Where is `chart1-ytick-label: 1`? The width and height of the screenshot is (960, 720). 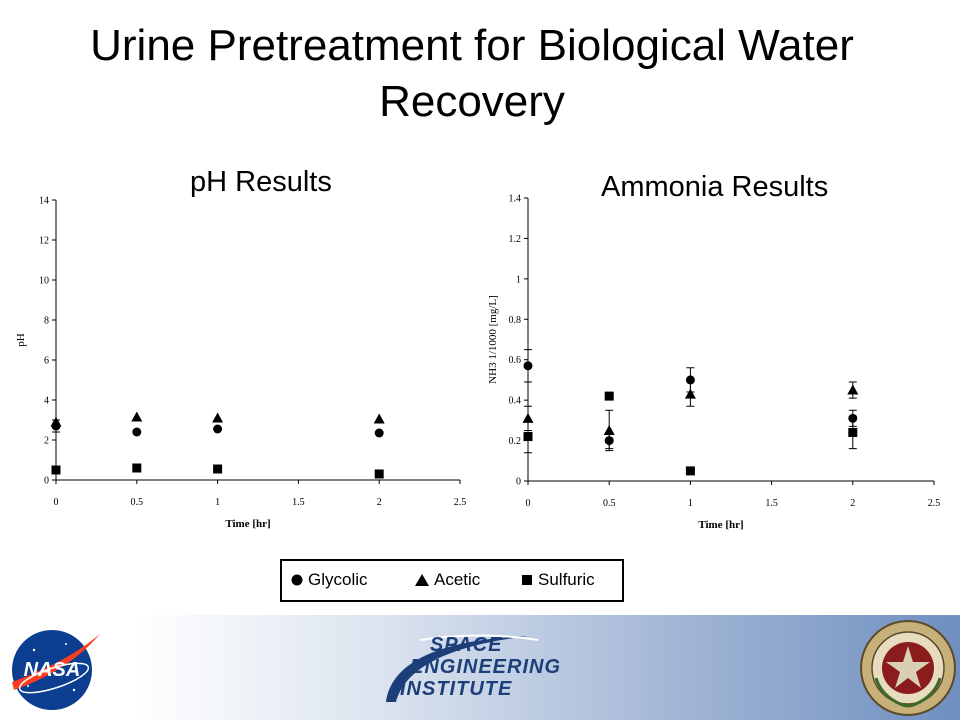 chart1-ytick-label: 1 is located at coordinates (518, 279).